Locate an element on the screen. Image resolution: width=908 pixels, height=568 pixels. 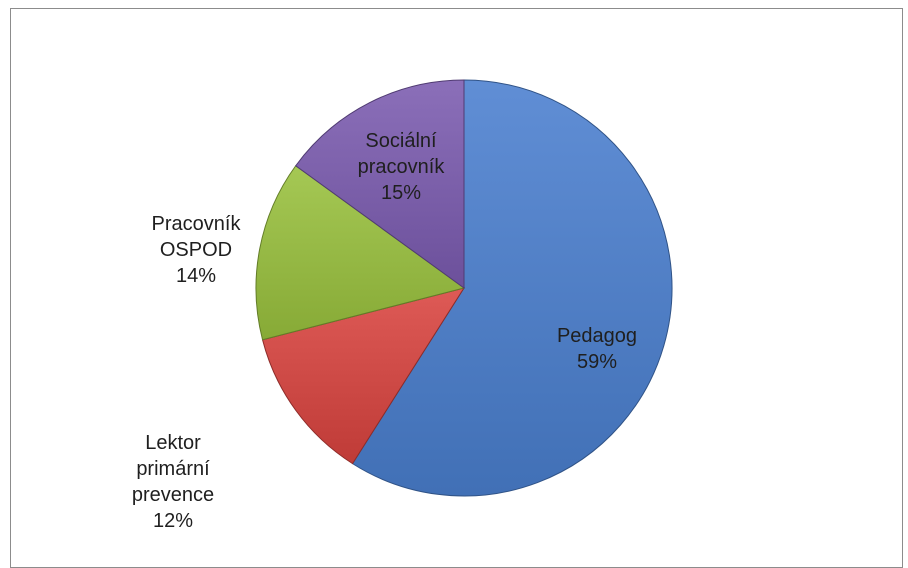
pie-slice-soci-ln-pracovn-k is located at coordinates (380, 184).